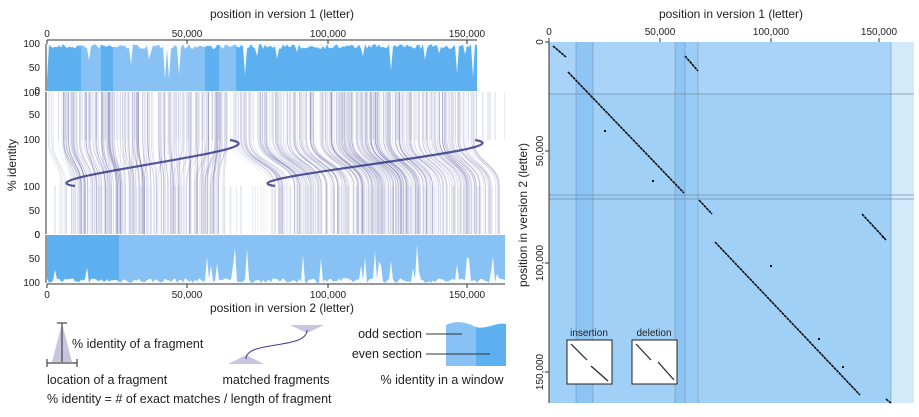 Image resolution: width=919 pixels, height=417 pixels. Describe the element at coordinates (47, 34) in the screenshot. I see `left-top-tick-0: 0` at that location.